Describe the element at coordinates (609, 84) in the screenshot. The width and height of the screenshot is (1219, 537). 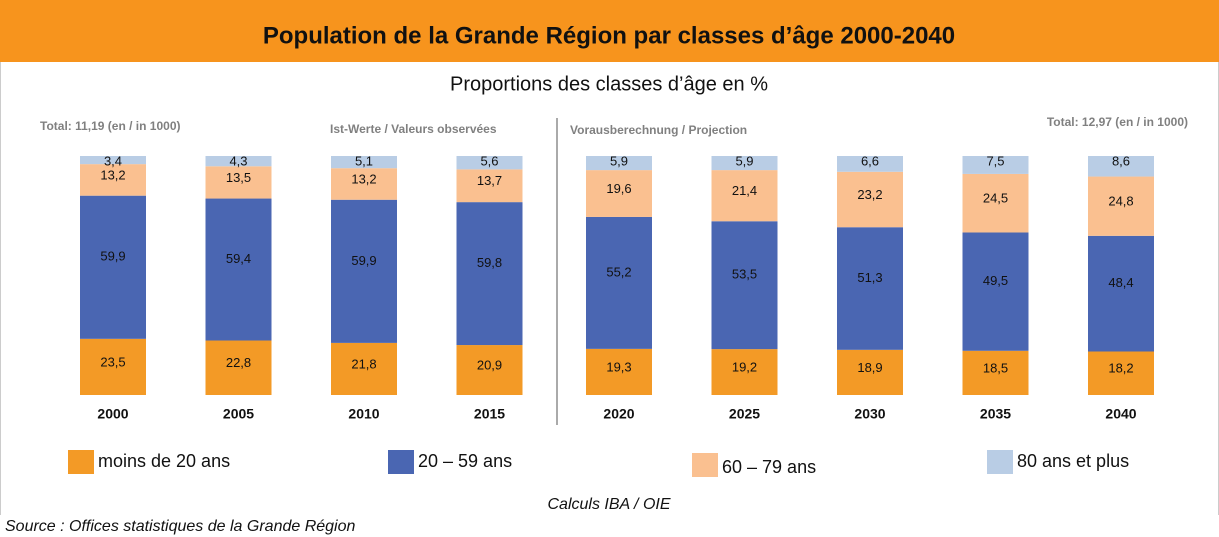
I see `chart-subtitle: Proportions des classes d’âge en %` at that location.